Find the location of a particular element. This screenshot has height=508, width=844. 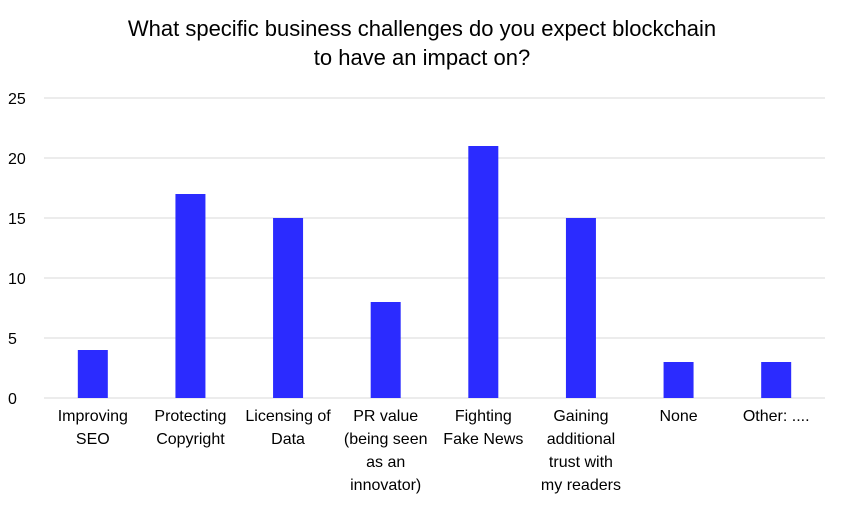

x-category-label-line: Data is located at coordinates (288, 439).